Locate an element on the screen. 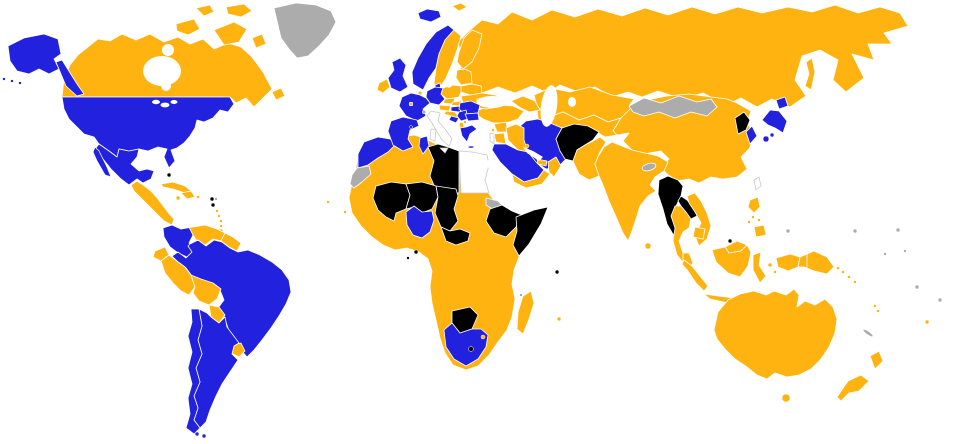  region-bulgaria is located at coordinates (472, 117).